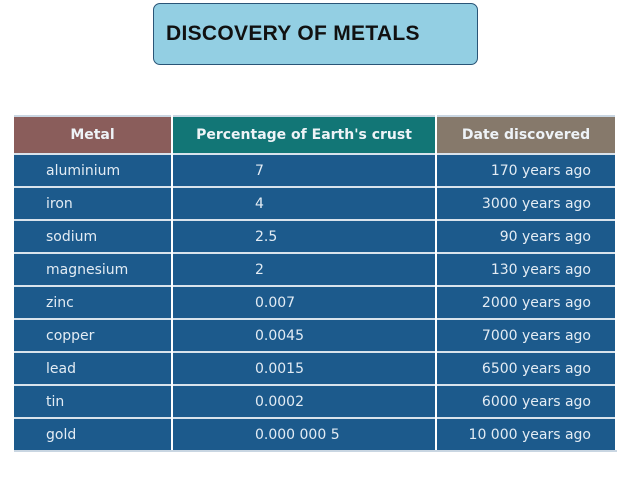 The height and width of the screenshot is (478, 638). I want to click on table-row: copper 0.0045 7000 years ago, so click(315, 335).